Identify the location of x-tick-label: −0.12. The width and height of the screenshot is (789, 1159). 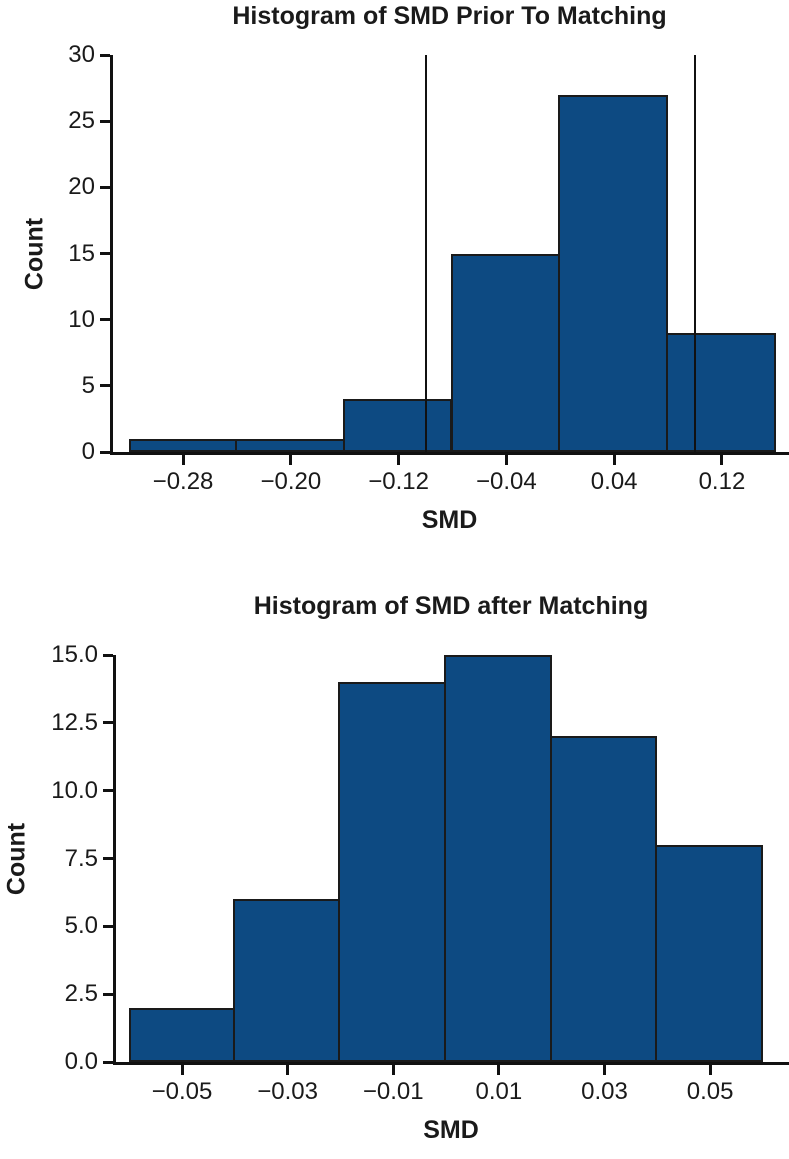
(398, 481).